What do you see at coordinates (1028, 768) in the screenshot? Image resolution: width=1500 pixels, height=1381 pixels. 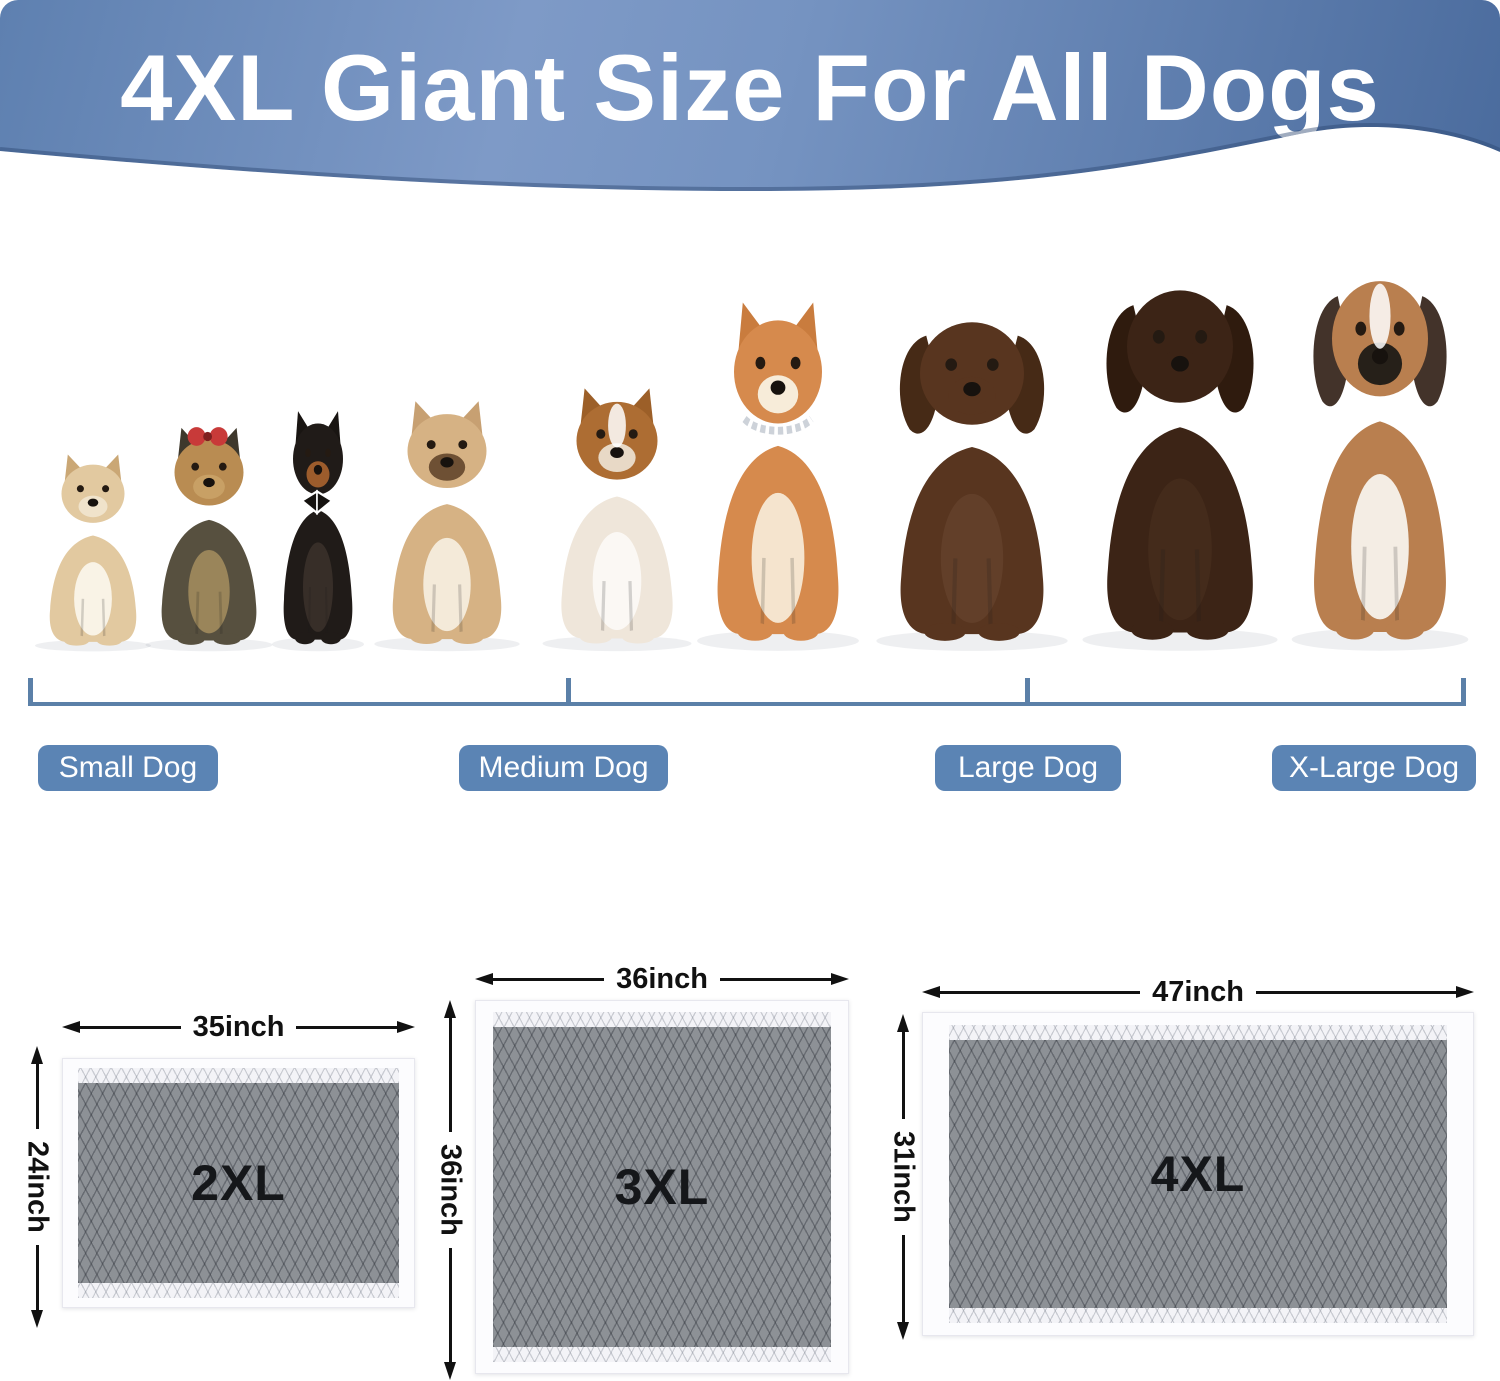 I see `label-large-dog: Large Dog` at bounding box center [1028, 768].